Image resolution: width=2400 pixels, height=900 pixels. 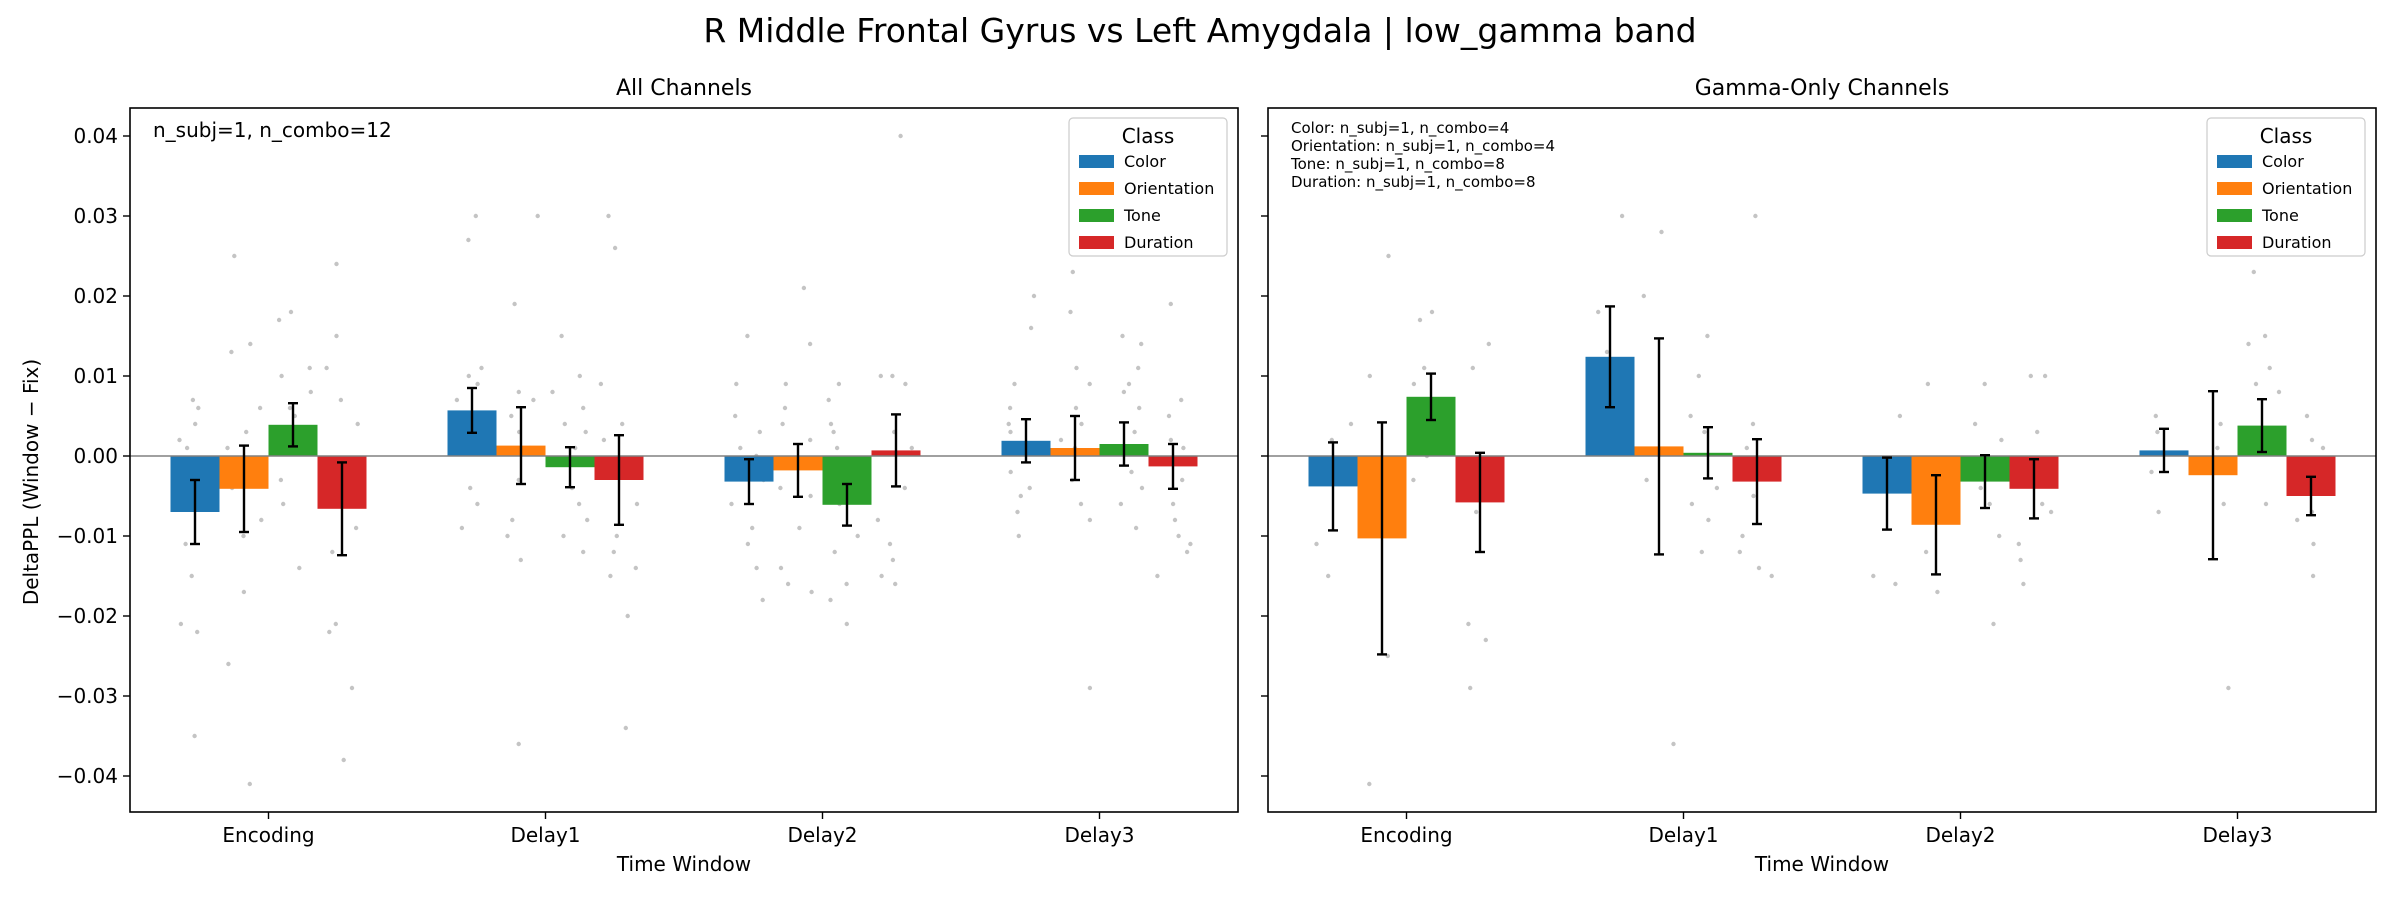 I want to click on legend-label-tone: Tone, so click(x=1142, y=215).